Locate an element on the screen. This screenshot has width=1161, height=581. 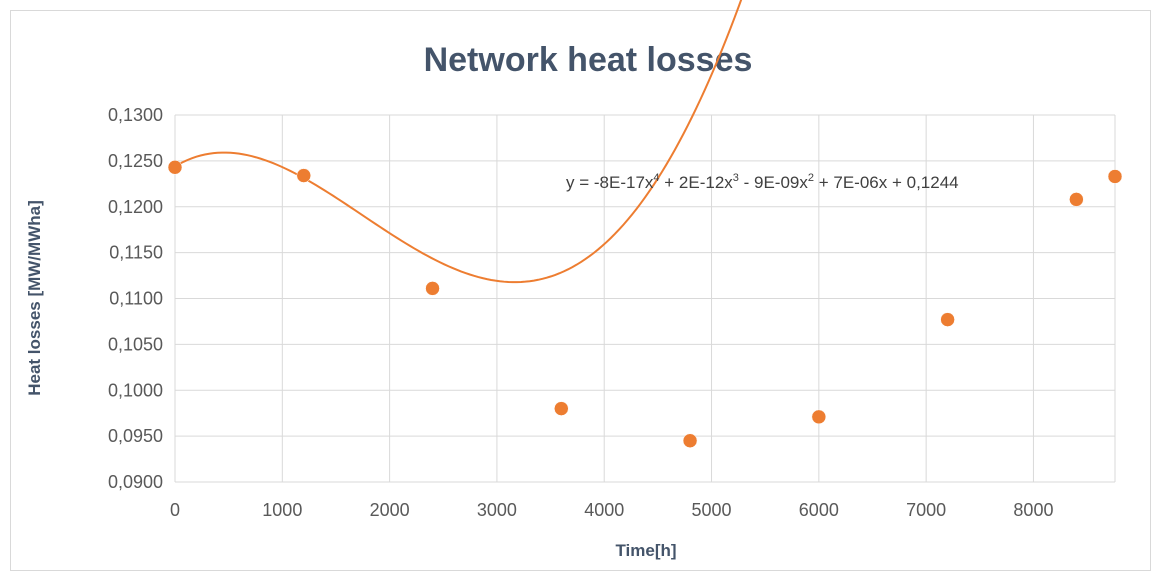
x-tick-label: 1000 is located at coordinates (282, 510).